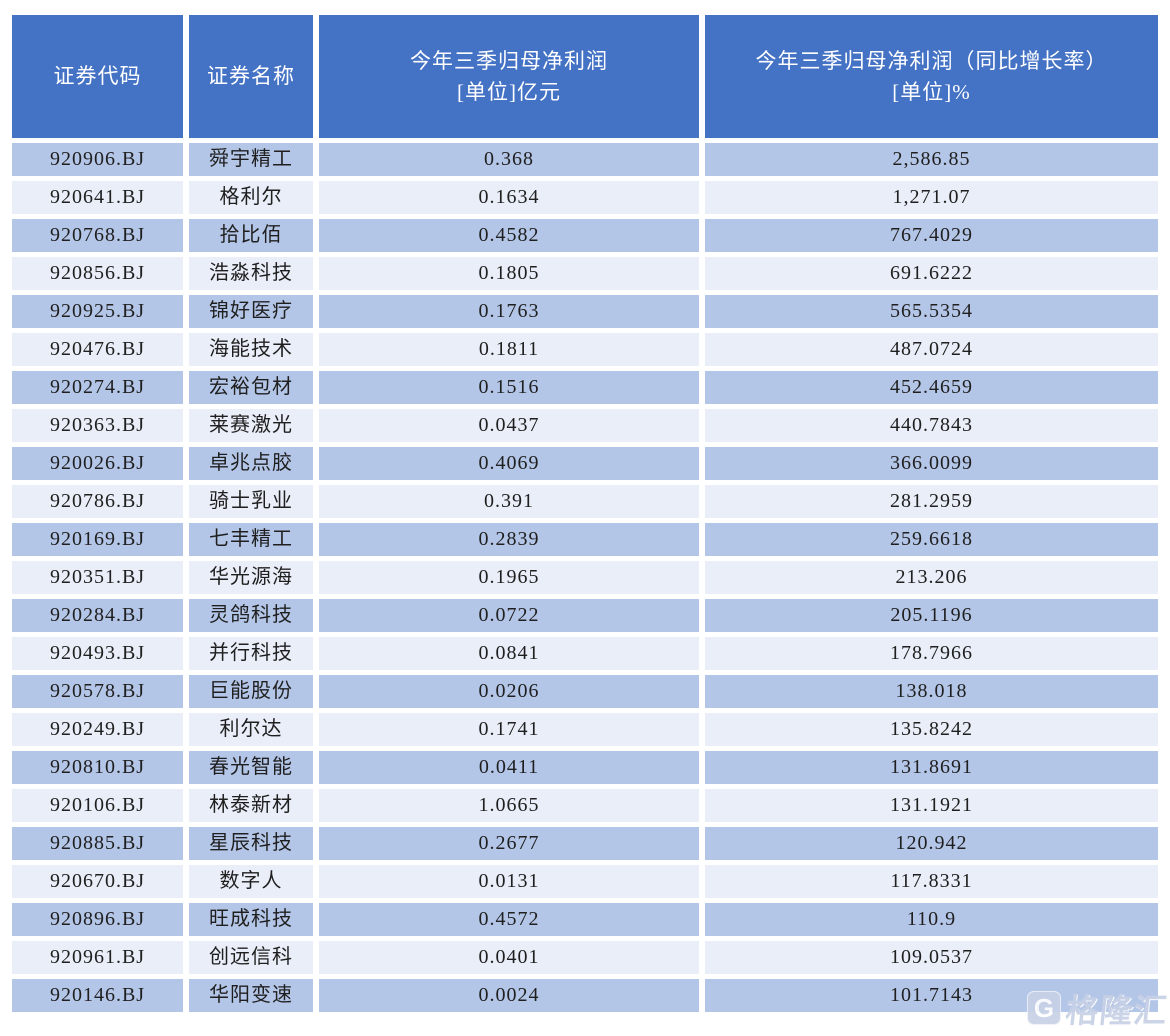 The height and width of the screenshot is (1036, 1170). What do you see at coordinates (509, 311) in the screenshot?
I see `cell-profit: 0.1763` at bounding box center [509, 311].